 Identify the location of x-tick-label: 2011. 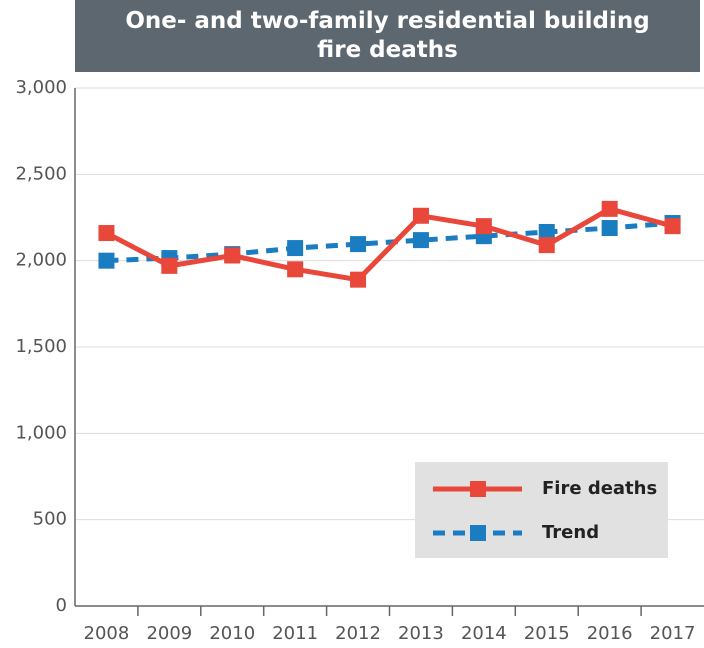
(295, 633).